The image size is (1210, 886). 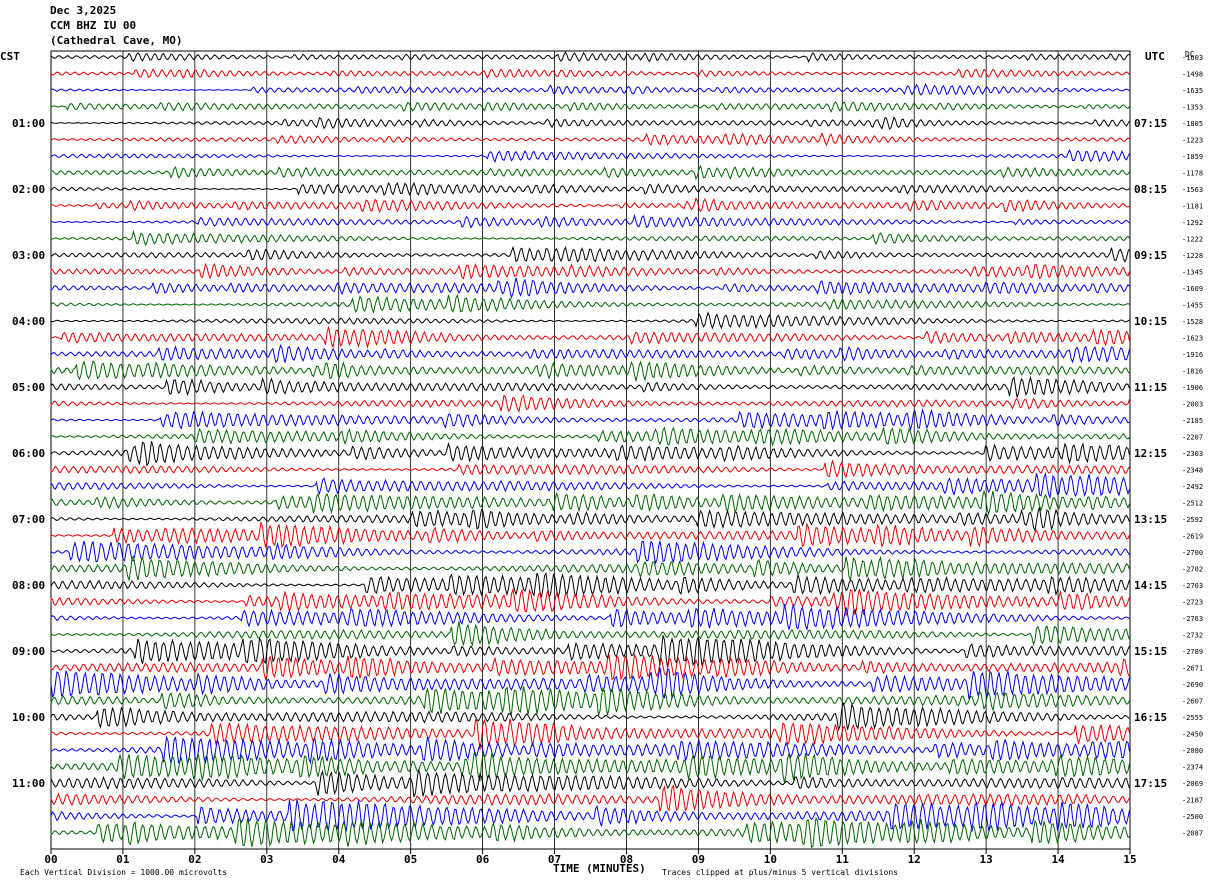 What do you see at coordinates (626, 859) in the screenshot?
I see `x-tick-label: 08` at bounding box center [626, 859].